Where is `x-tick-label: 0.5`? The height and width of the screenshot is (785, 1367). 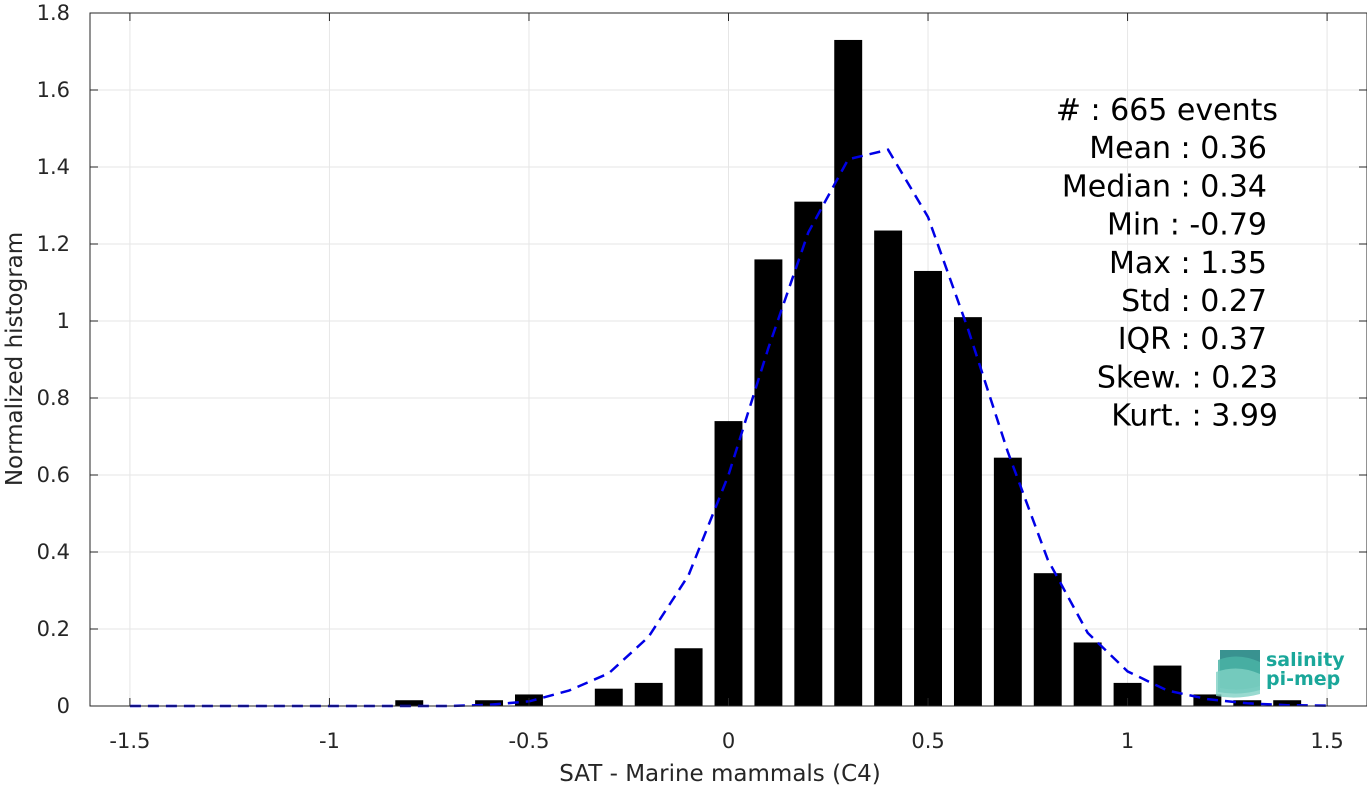 x-tick-label: 0.5 is located at coordinates (927, 741).